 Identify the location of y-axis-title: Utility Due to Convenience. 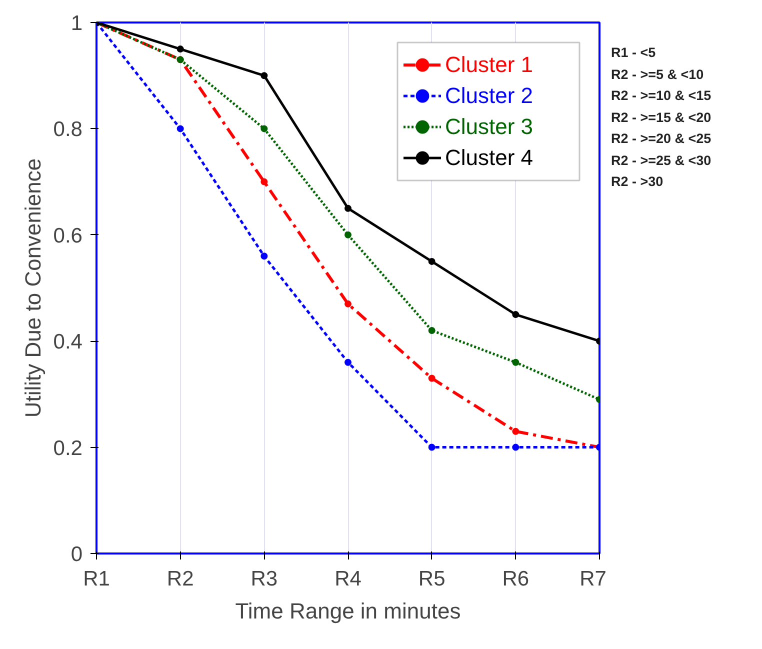
(33, 288).